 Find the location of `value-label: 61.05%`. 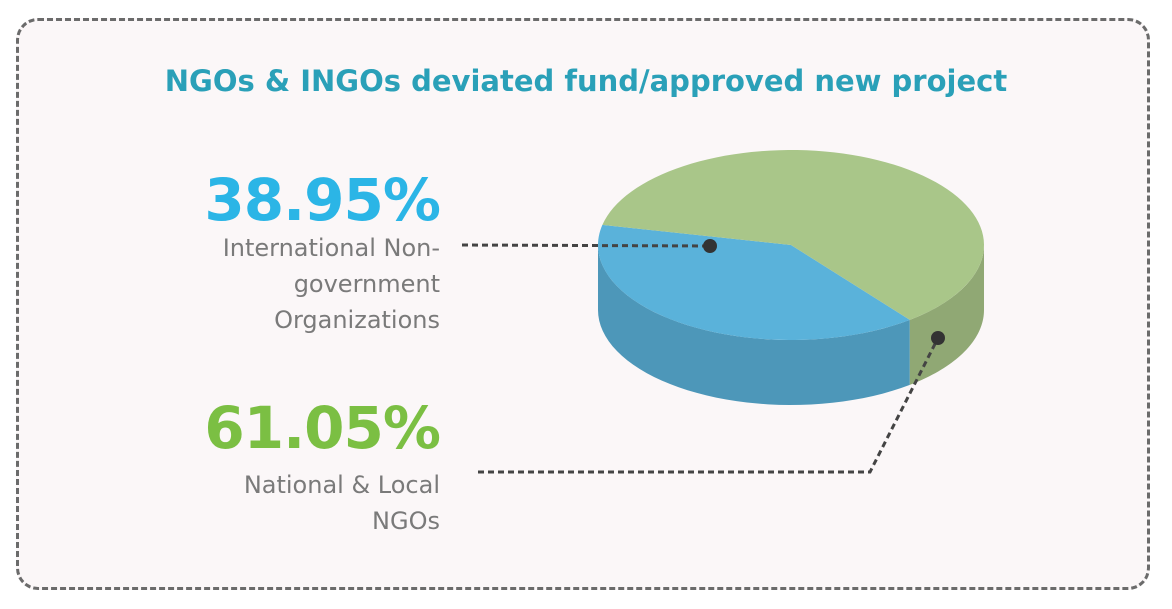

value-label: 61.05% is located at coordinates (322, 428).